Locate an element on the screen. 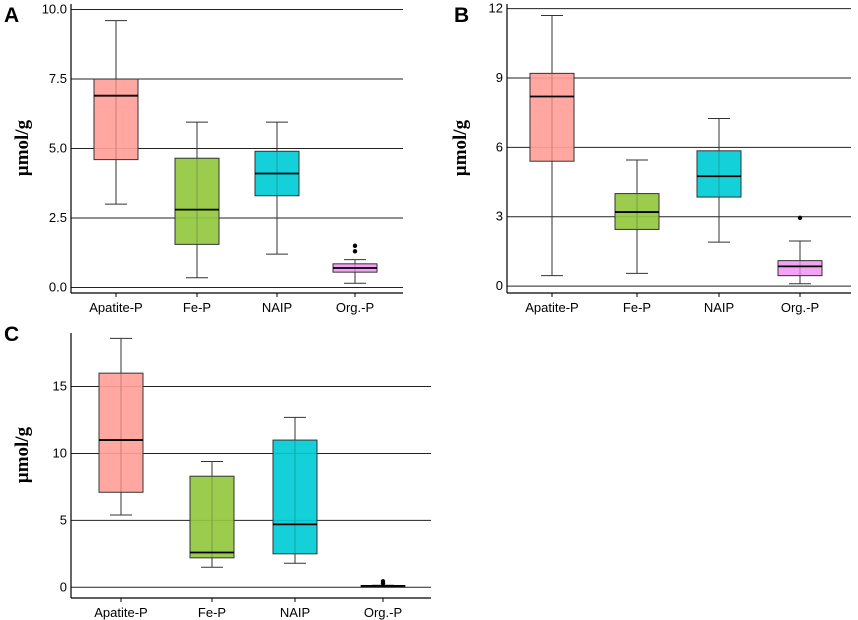 Image resolution: width=858 pixels, height=620 pixels. panel-a-letter: A is located at coordinates (11, 15).